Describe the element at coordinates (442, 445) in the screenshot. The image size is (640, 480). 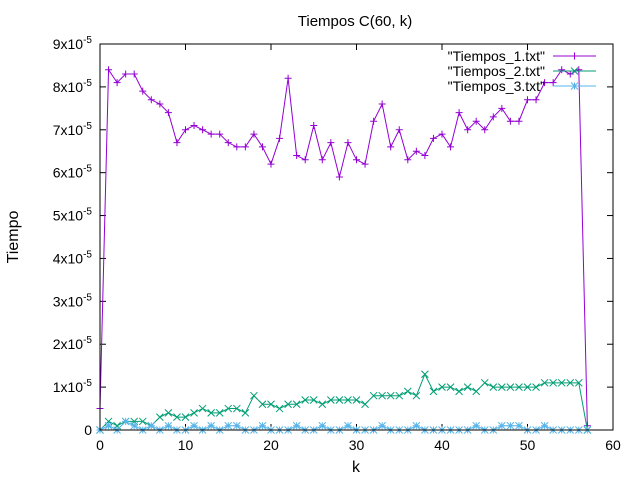
I see `x-tick-label: 40` at that location.